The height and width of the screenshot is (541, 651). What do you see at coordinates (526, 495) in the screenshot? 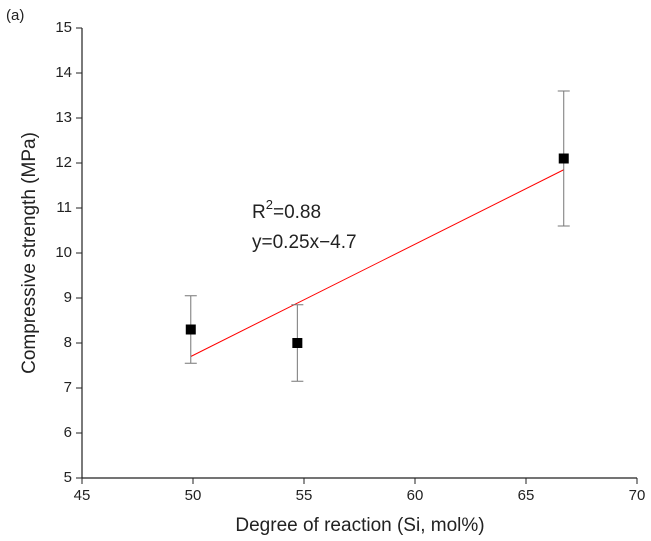
I see `x-tick-label: 65` at bounding box center [526, 495].